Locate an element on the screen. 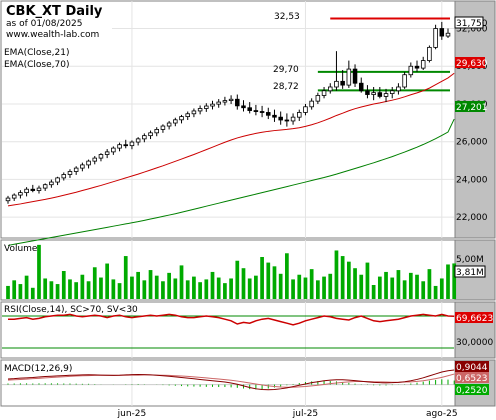 The height and width of the screenshot is (420, 496). x-axis-tick-labels: jun-25 jul-25 ago-25 is located at coordinates (287, 414).